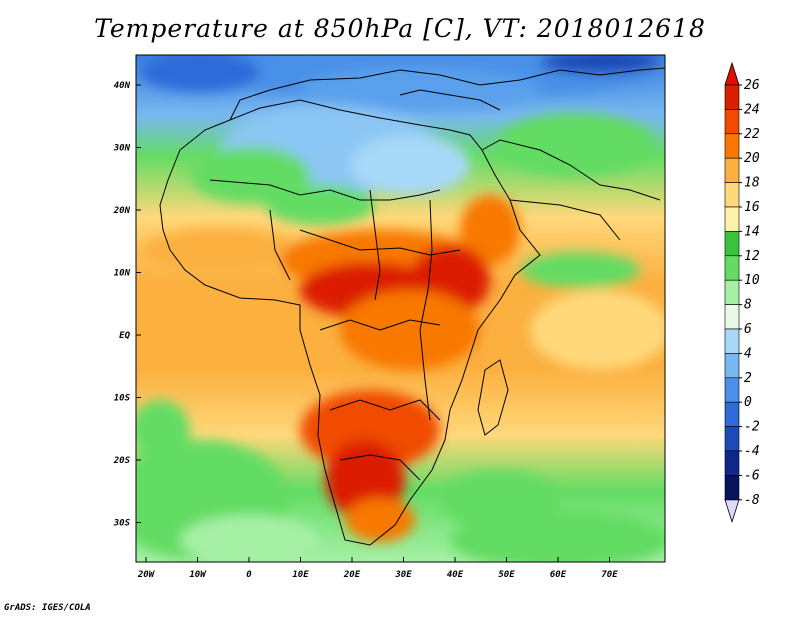 The height and width of the screenshot is (618, 800). I want to click on x-tick-label: 20W, so click(146, 575).